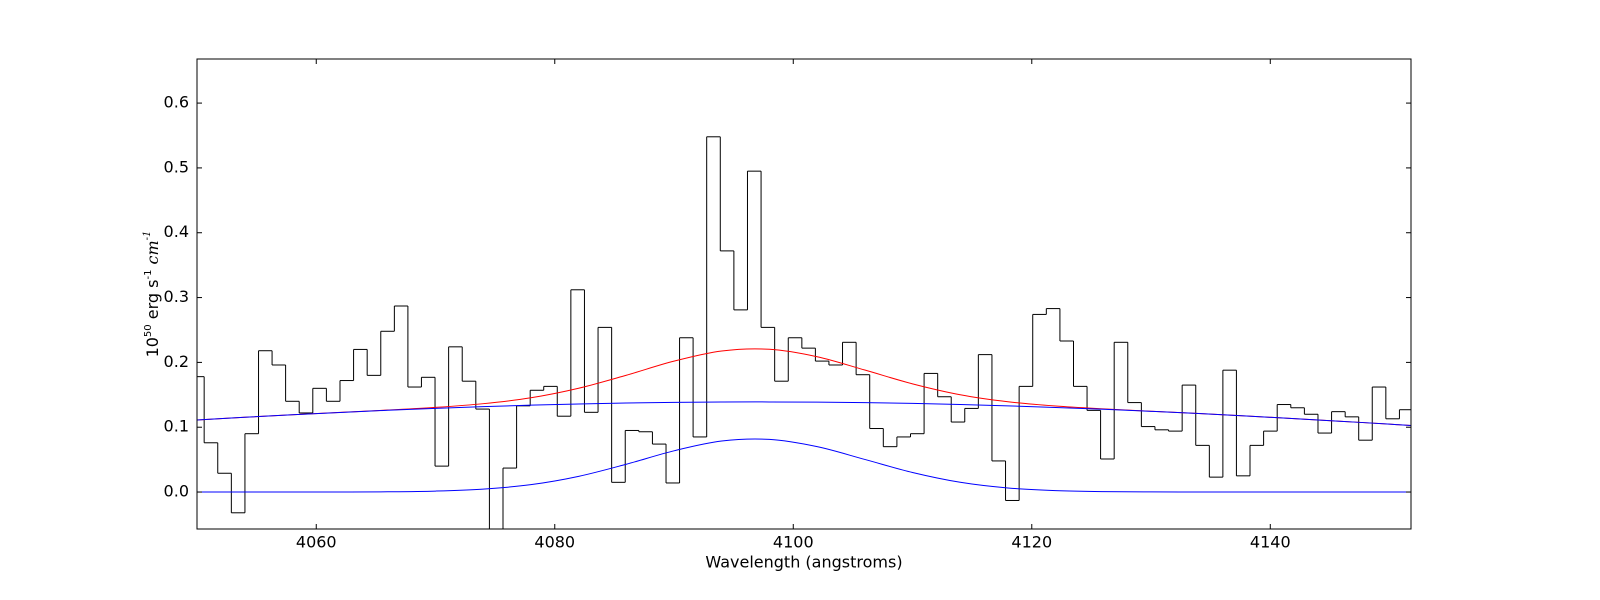 Image resolution: width=1600 pixels, height=600 pixels. I want to click on x-axis-label: Wavelength (angstroms), so click(803, 562).